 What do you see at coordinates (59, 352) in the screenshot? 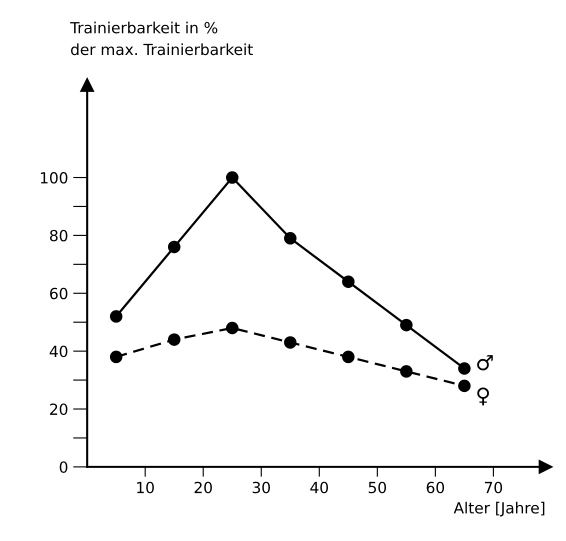
I see `y-tick-label: 40` at bounding box center [59, 352].